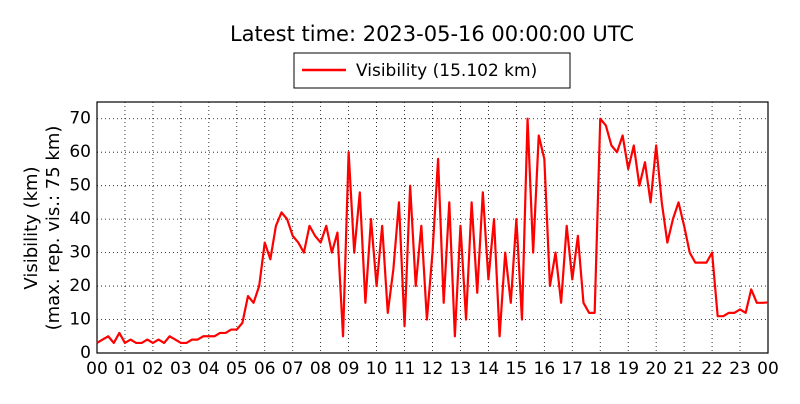 Image resolution: width=800 pixels, height=404 pixels. I want to click on chart-title: Latest time: 2023-05-16 00:00:00 UTC, so click(432, 34).